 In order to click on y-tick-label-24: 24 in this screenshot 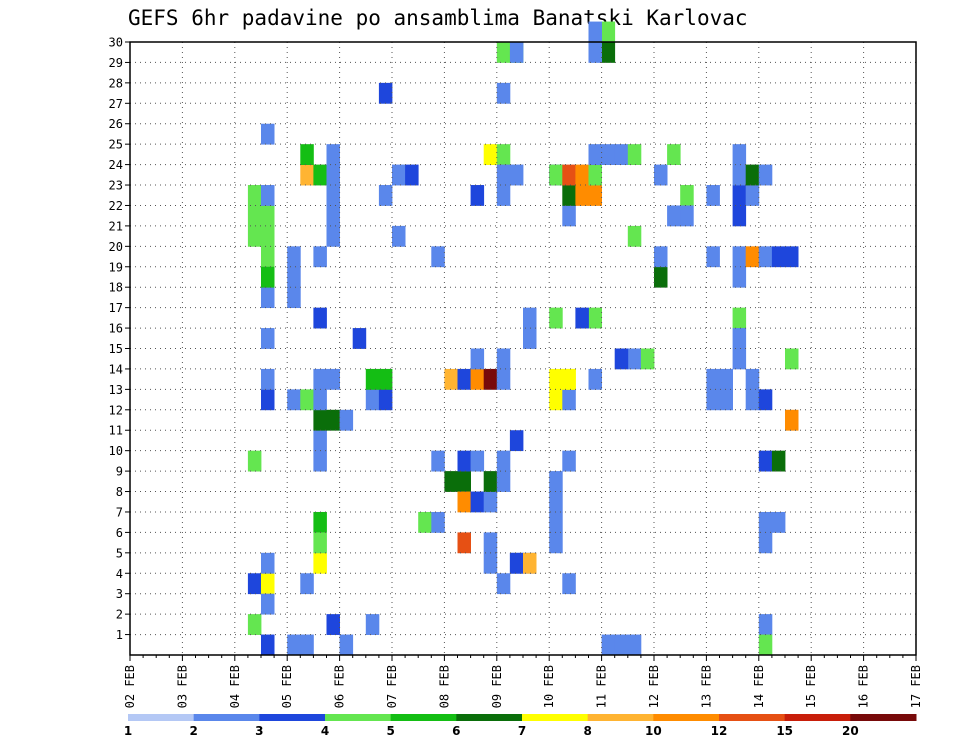, I will do `click(116, 165)`.